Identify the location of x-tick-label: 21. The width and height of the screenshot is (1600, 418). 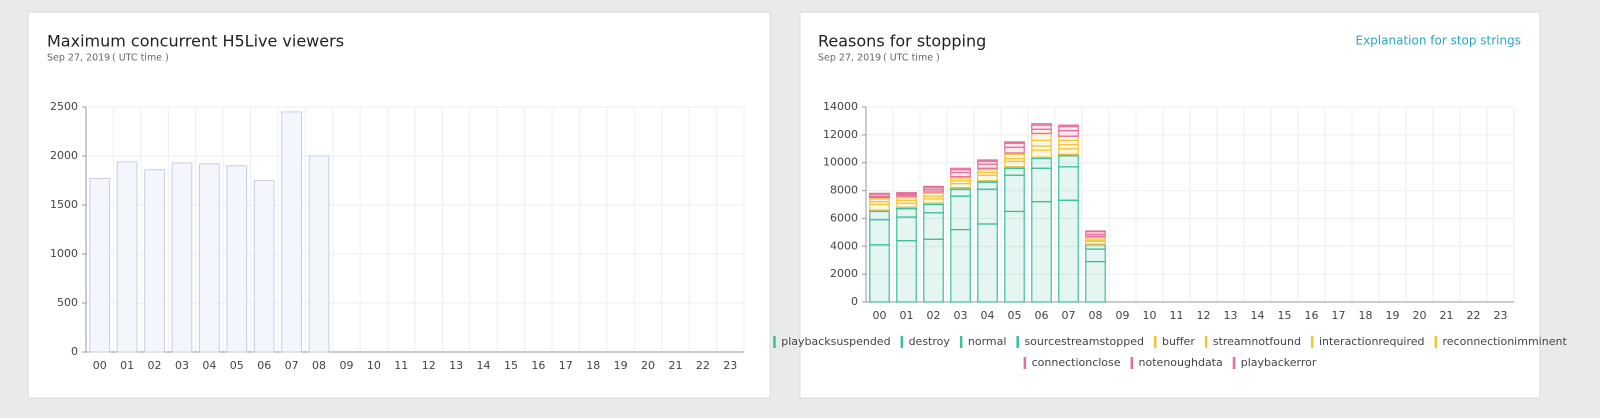
(675, 365).